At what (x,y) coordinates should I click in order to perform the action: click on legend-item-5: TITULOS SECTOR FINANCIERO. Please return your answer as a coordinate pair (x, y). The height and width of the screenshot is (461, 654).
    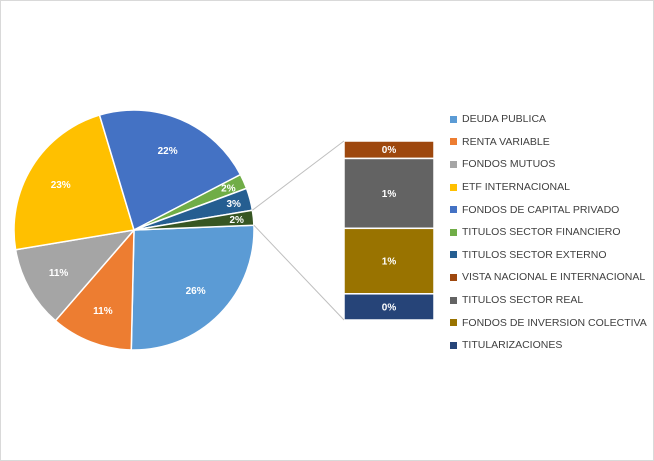
    Looking at the image, I should click on (550, 232).